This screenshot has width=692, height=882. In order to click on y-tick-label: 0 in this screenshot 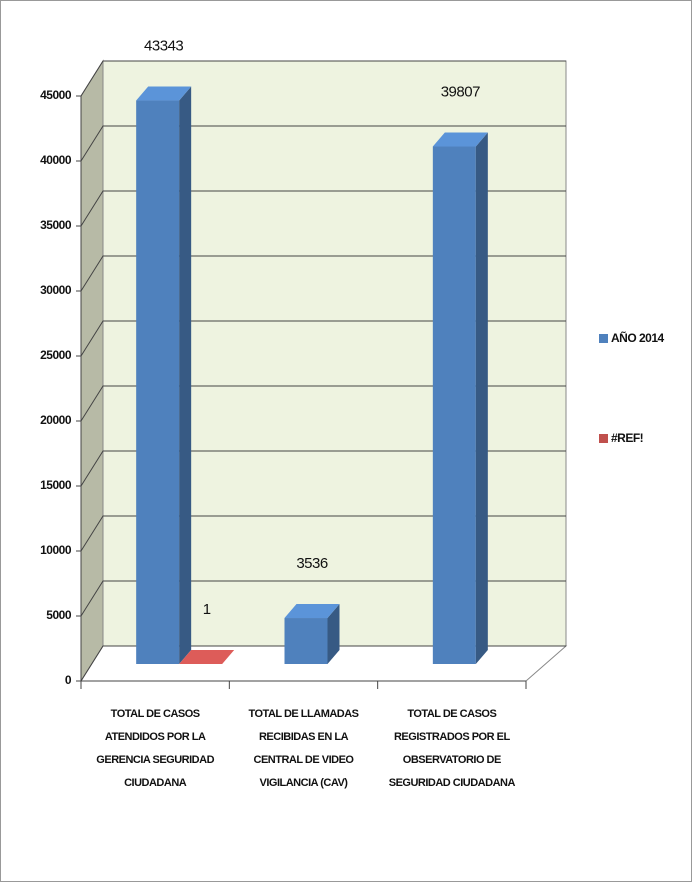, I will do `click(68, 680)`.